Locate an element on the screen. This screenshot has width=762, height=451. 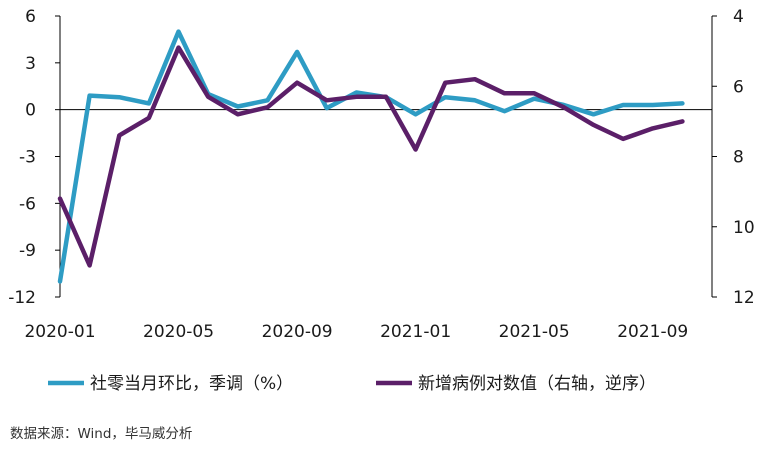
right-axis-ticks: 4 6 8 10 12 is located at coordinates (733, 157).